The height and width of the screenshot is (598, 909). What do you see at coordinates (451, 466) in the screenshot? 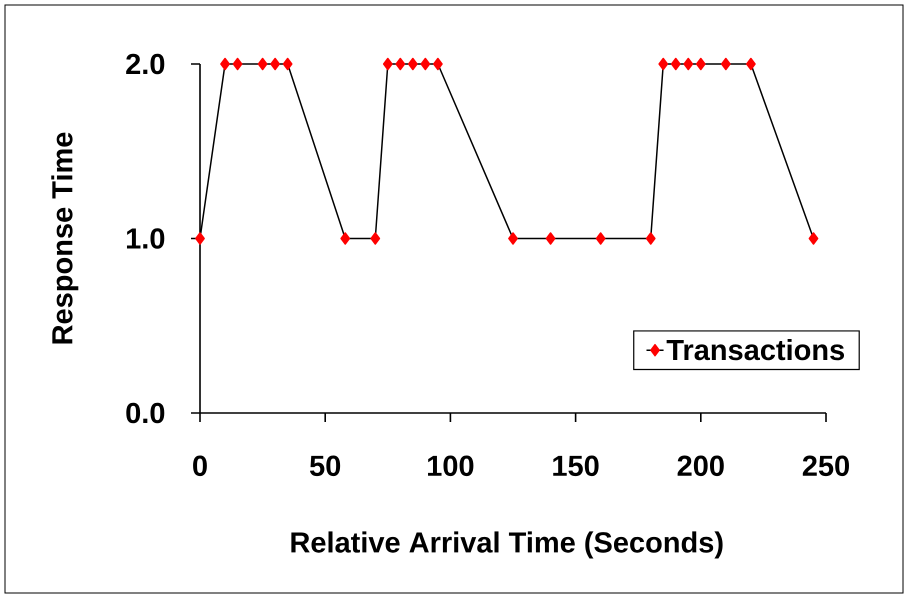
I see `x-tick-label: 100` at bounding box center [451, 466].